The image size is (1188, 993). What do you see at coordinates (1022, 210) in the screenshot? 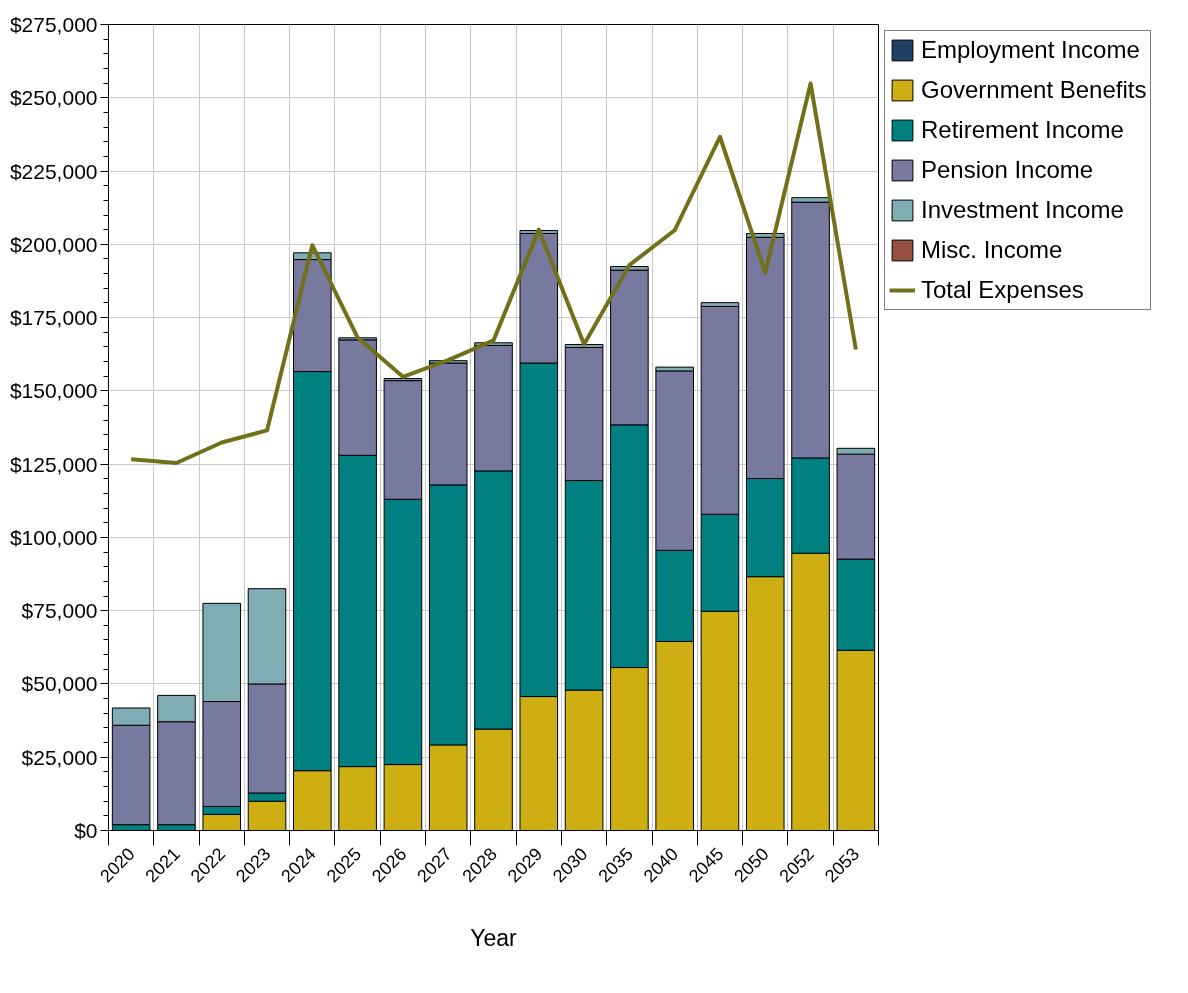
I see `legend-label: Investment Income` at bounding box center [1022, 210].